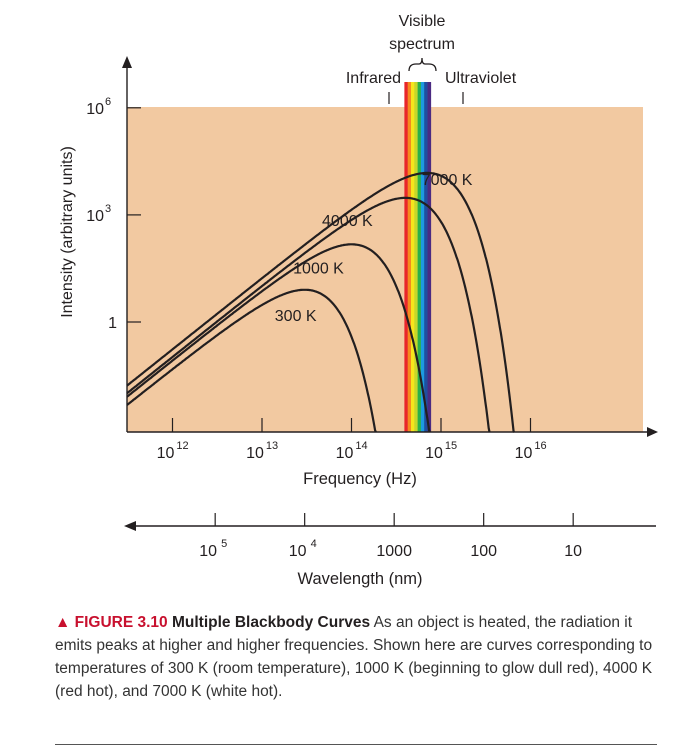 The height and width of the screenshot is (750, 677). I want to click on figure-label: ▲ FIGURE 3.10, so click(111, 622).